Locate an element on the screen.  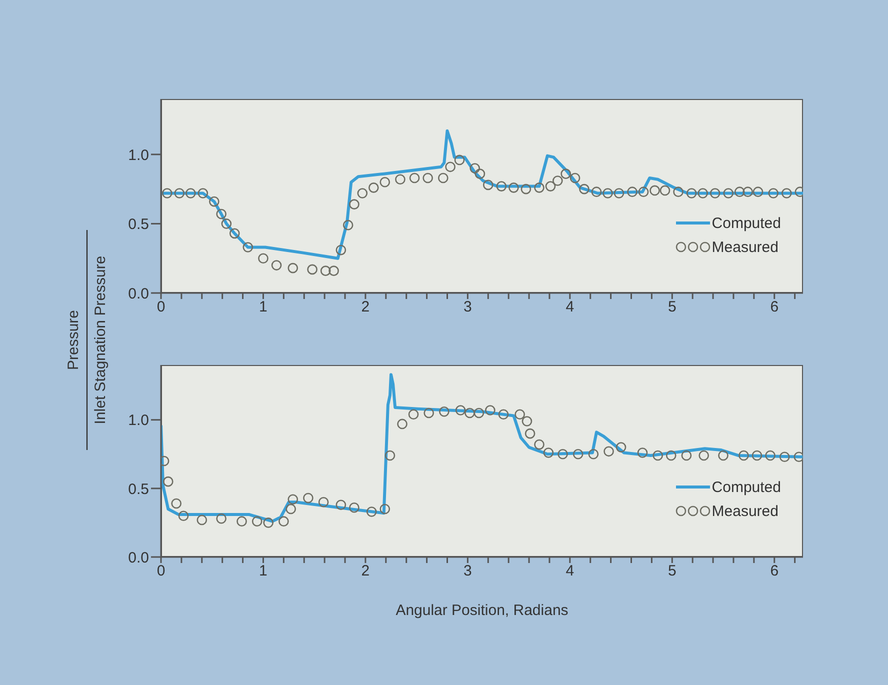
y-axis-title: Inlet Stagnation Pressure is located at coordinates (100, 340).